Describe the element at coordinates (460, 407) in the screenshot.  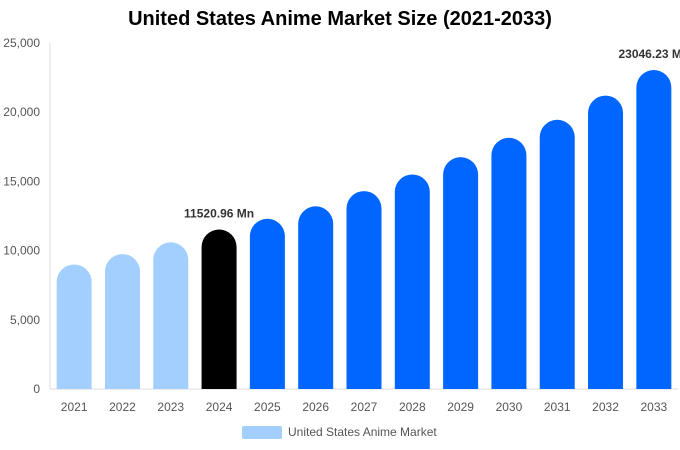
I see `x-tick-label: 2029` at that location.